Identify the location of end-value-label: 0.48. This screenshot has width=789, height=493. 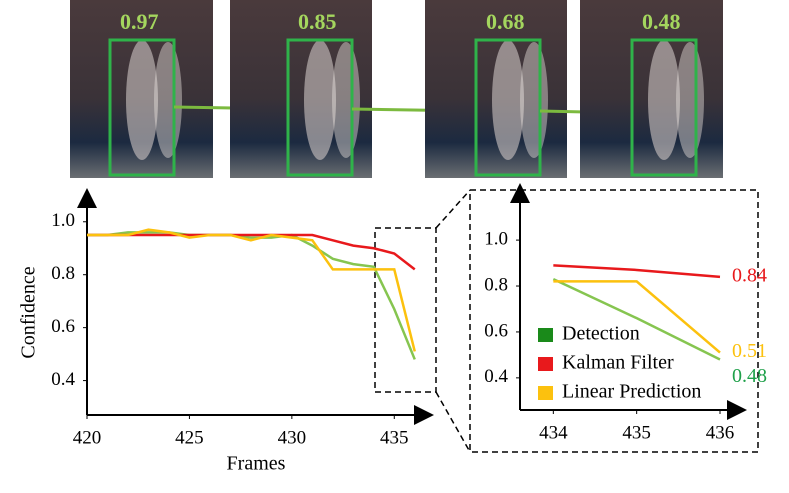
(749, 376).